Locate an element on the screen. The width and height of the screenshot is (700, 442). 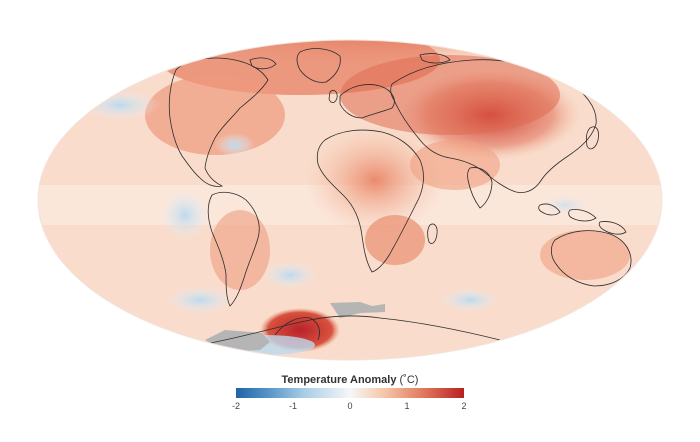
no-data-patch is located at coordinates (357, 310).